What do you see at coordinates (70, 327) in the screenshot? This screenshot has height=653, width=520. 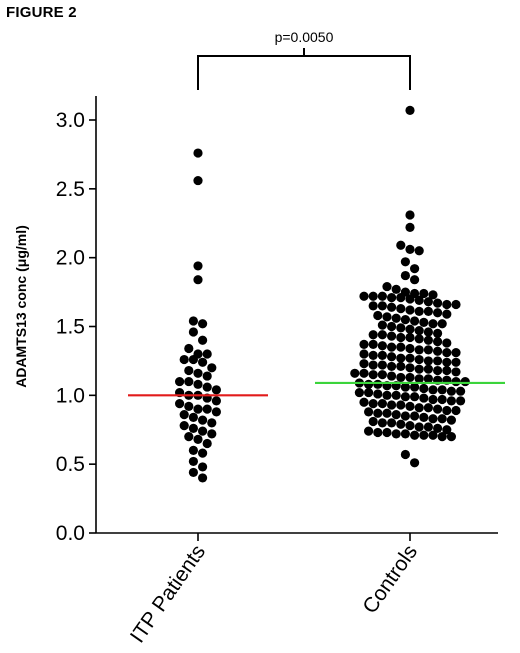 I see `y-tick-label: 1.5` at bounding box center [70, 327].